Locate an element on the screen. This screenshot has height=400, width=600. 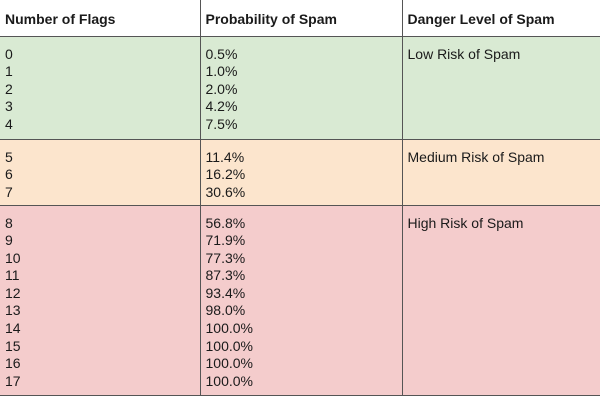
spam-probability: 7.5% is located at coordinates (221, 123).